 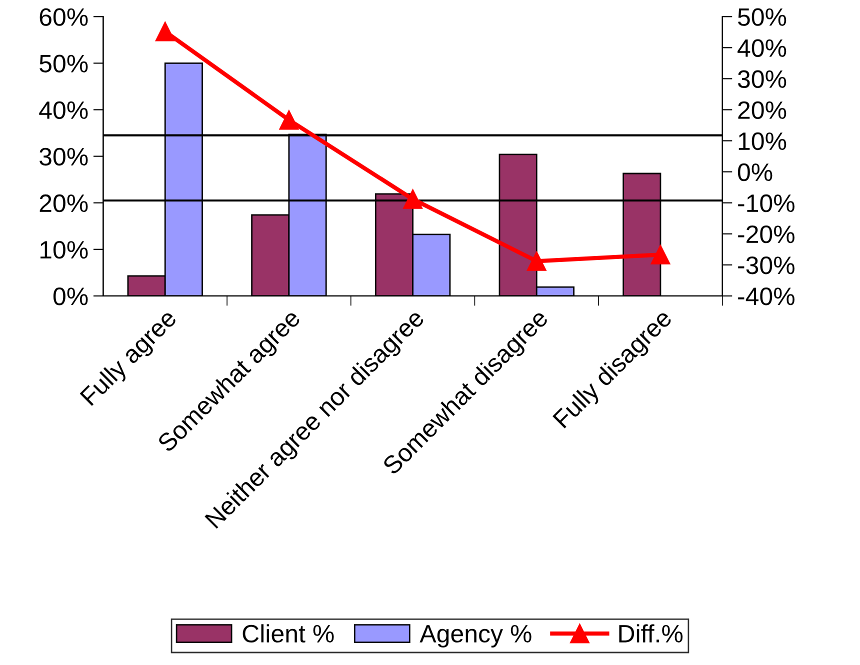 What do you see at coordinates (64, 203) in the screenshot?
I see `y-tick-label: 20%` at bounding box center [64, 203].